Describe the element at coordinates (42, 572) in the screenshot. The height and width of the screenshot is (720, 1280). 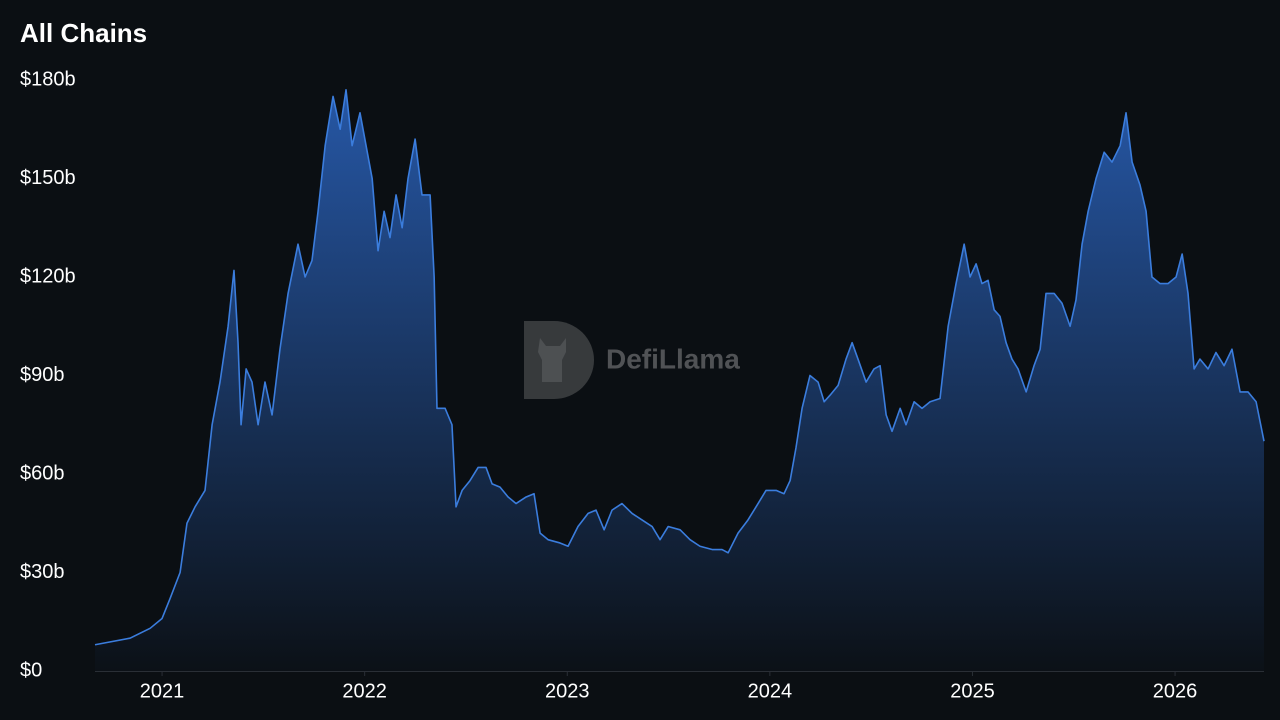
I see `y-tick-label: $30b` at that location.